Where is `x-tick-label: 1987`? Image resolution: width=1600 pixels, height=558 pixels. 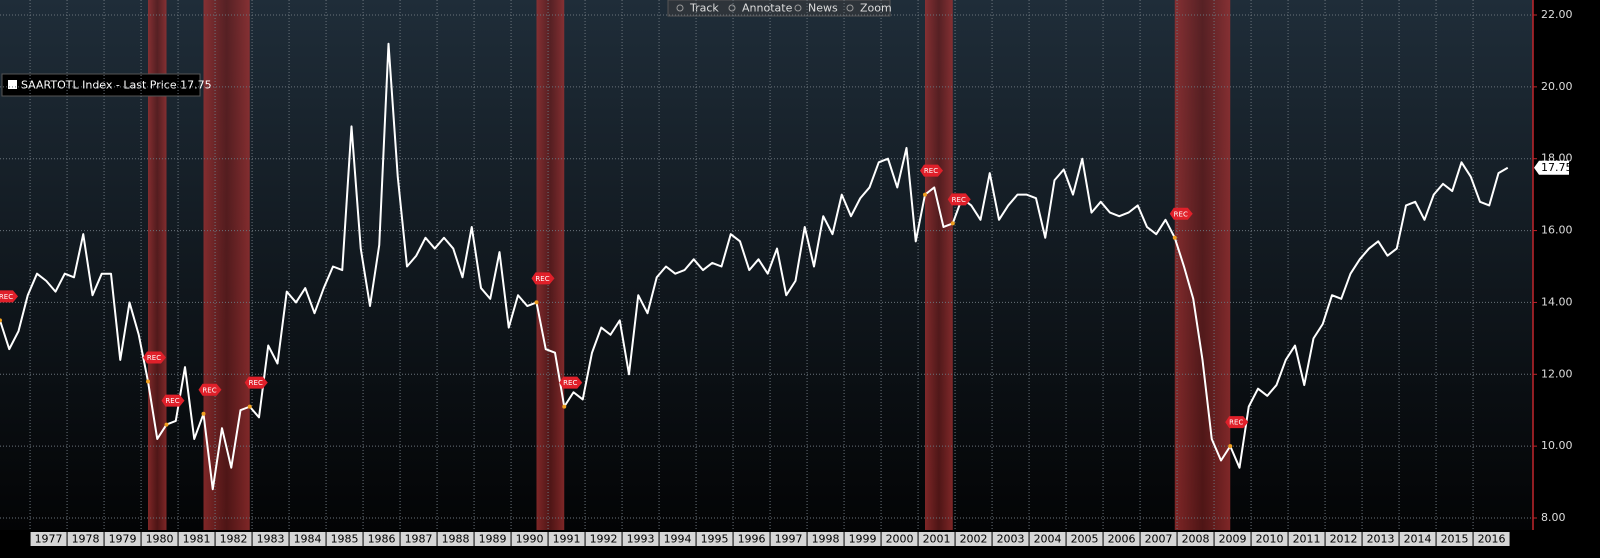 x-tick-label: 1987 is located at coordinates (419, 539).